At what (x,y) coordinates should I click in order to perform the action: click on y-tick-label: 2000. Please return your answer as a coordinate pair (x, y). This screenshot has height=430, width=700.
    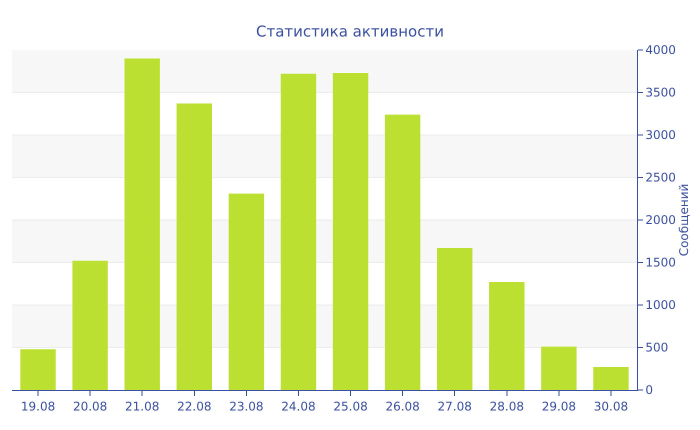
    Looking at the image, I should click on (660, 220).